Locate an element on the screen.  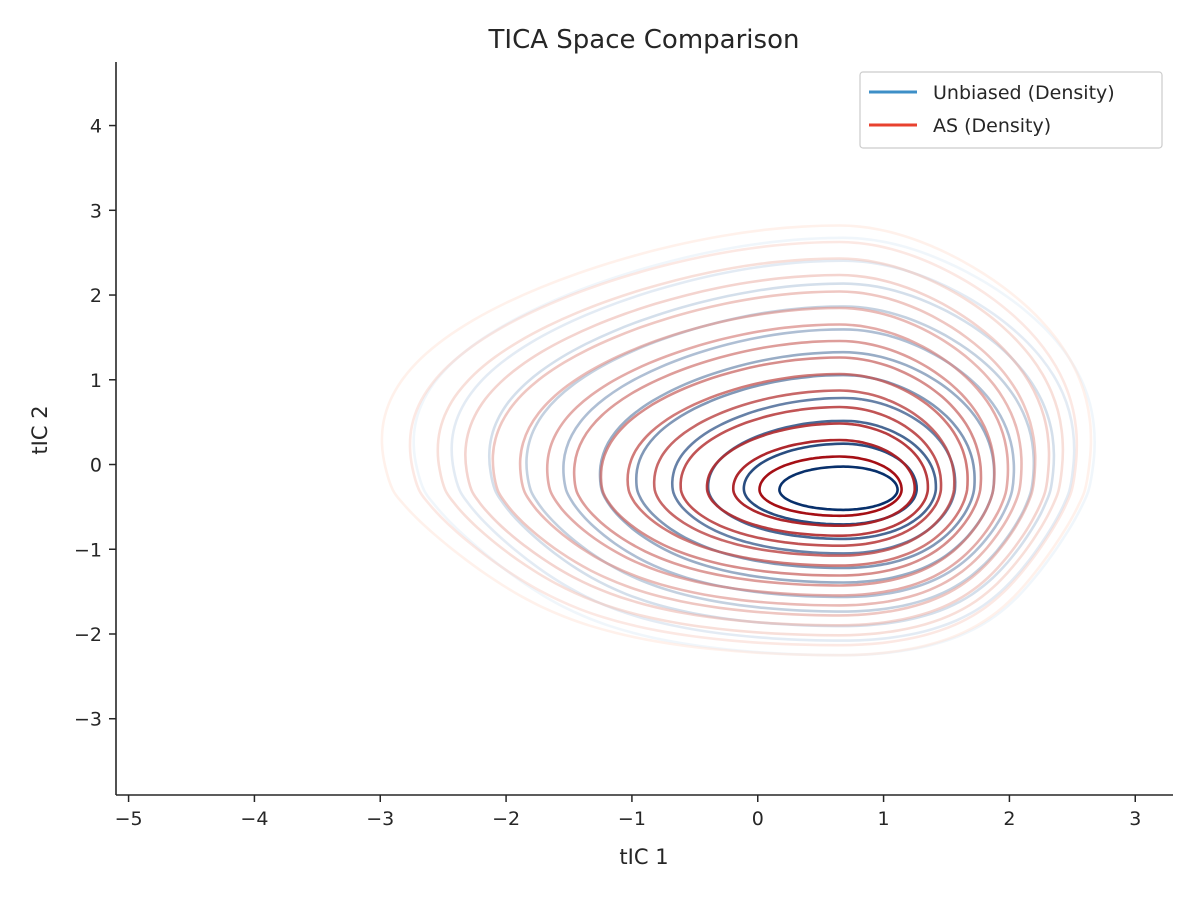
x-tick-label: 2 is located at coordinates (1009, 819).